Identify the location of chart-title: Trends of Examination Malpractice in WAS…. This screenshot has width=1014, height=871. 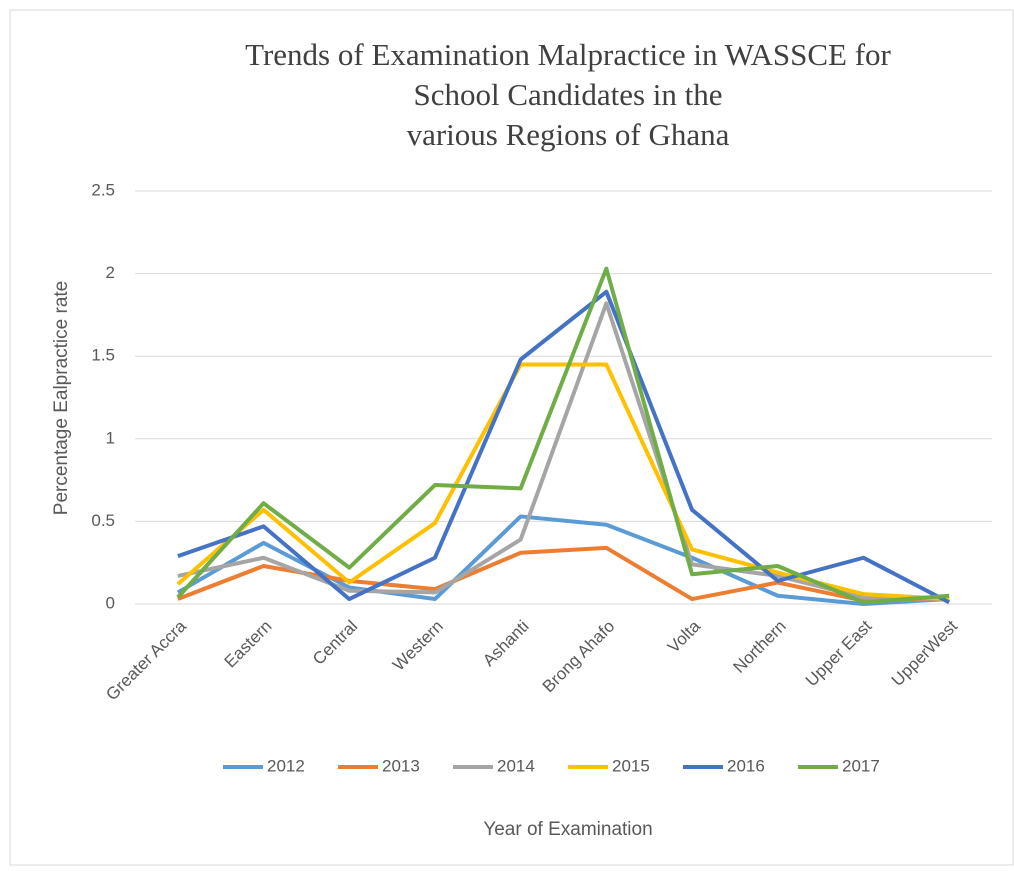
(568, 54).